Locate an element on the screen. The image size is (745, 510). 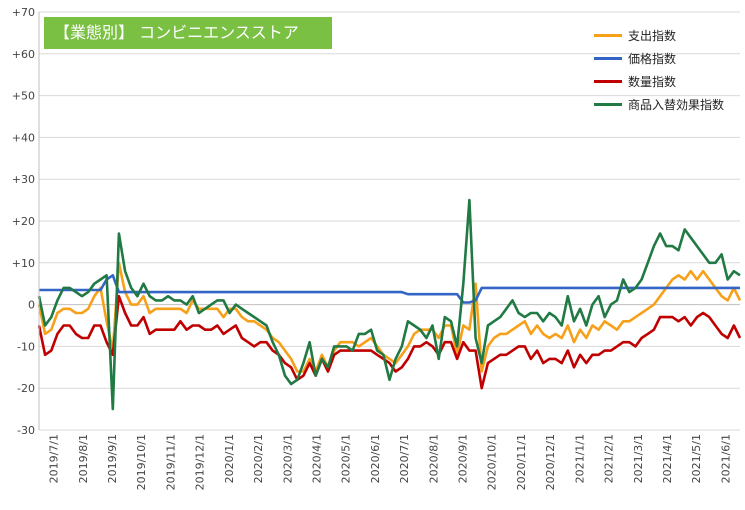
y-tick-label: 0 is located at coordinates (31, 305).